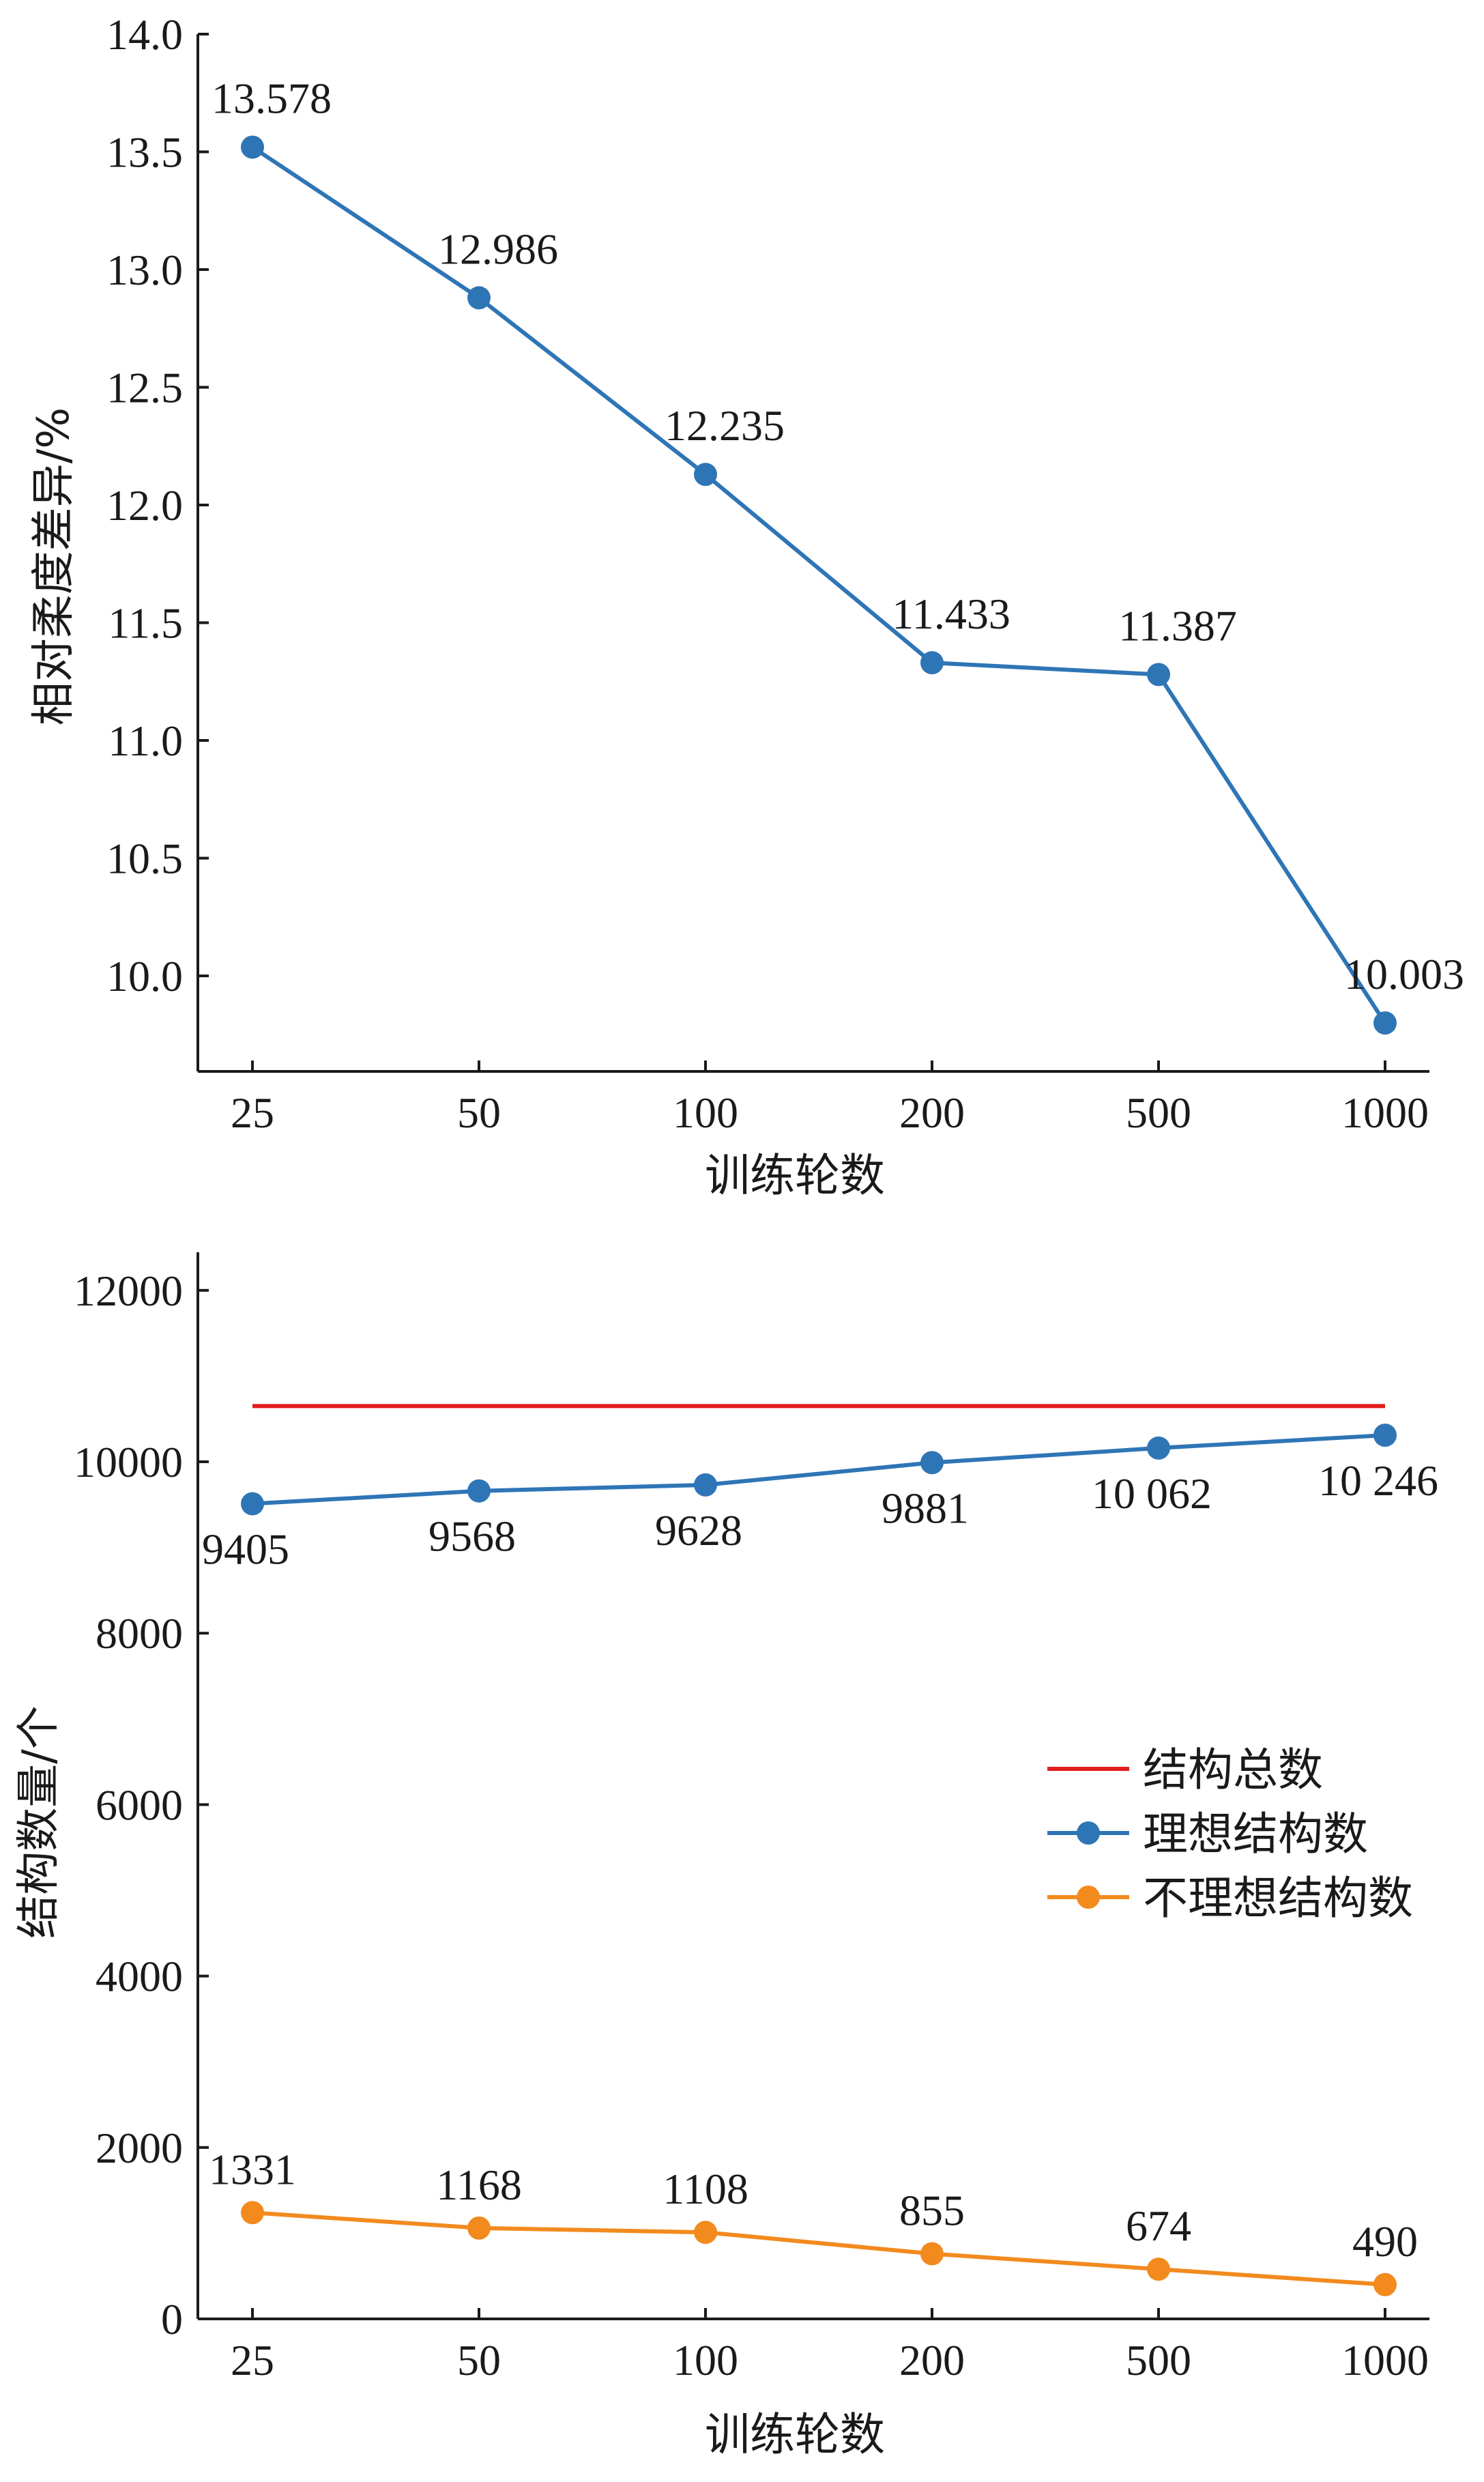 The height and width of the screenshot is (2482, 1484). I want to click on top-data-label: 10.003, so click(1404, 974).